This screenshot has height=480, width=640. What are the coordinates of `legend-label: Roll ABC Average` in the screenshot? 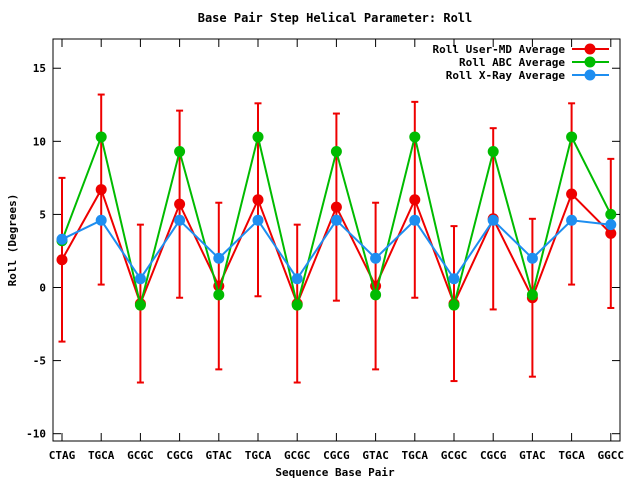 It's located at (512, 62).